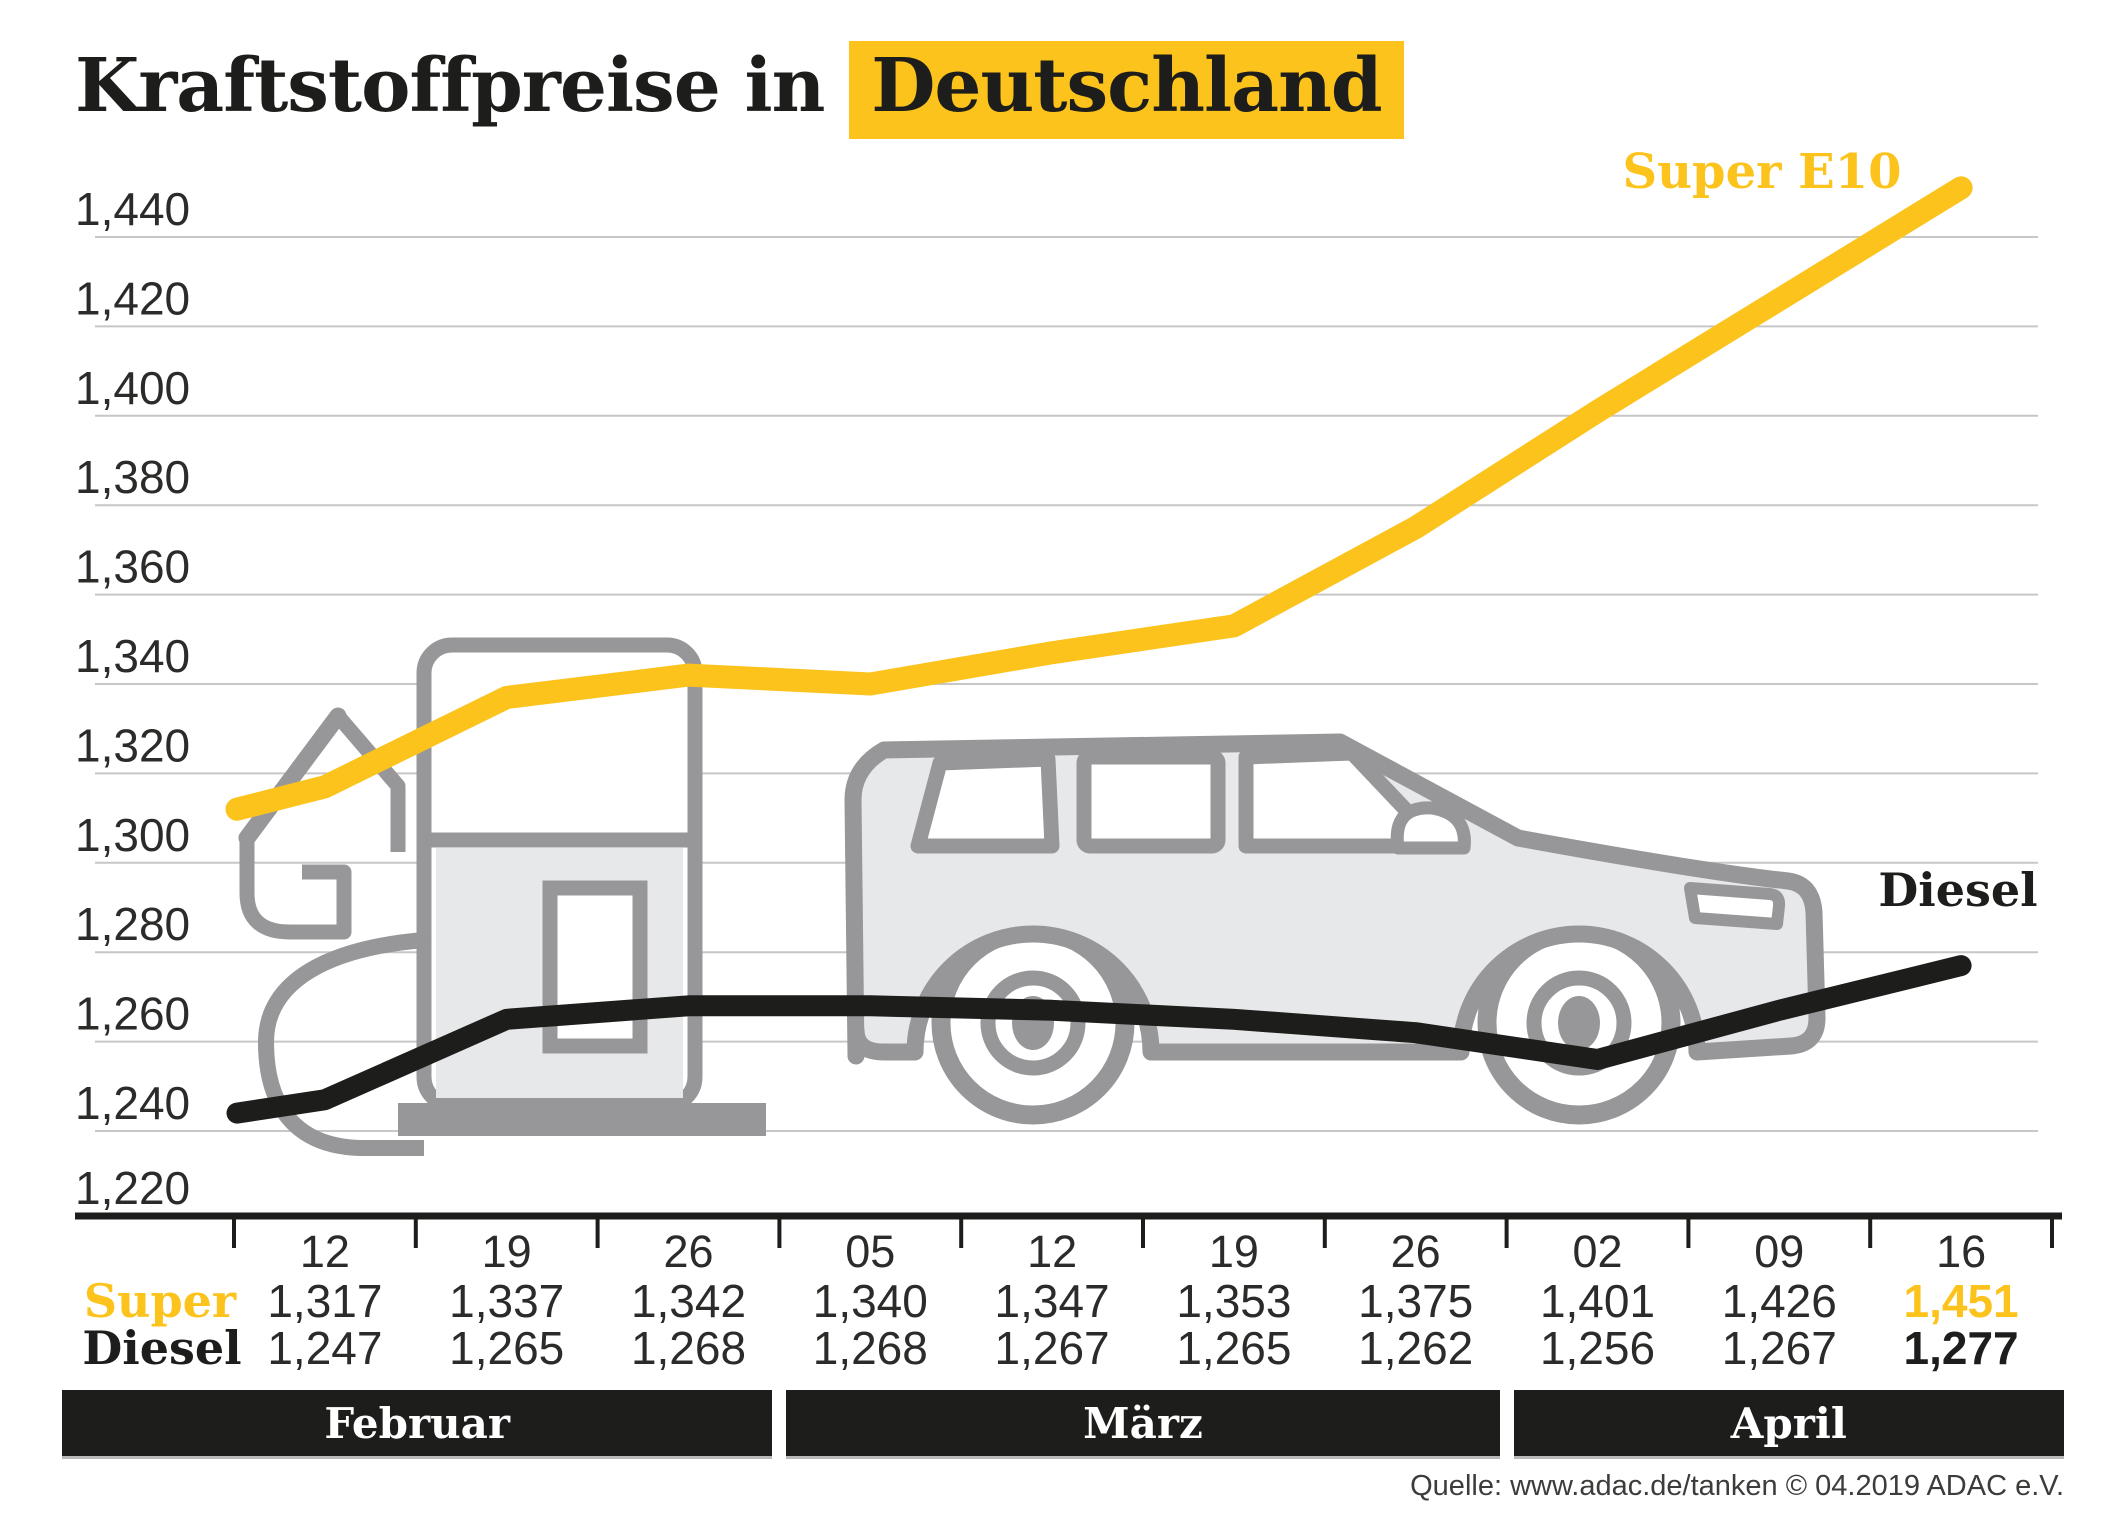 The image size is (2126, 1535). I want to click on y-axis-label: 1,300, so click(132, 835).